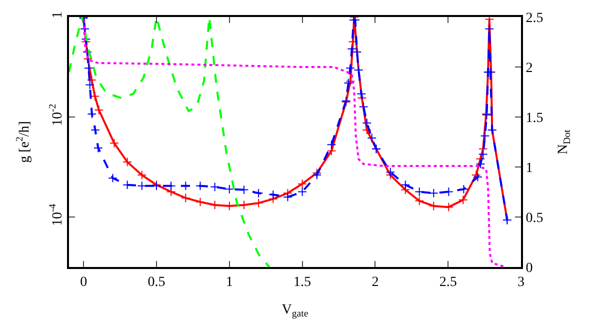 The image size is (601, 333). I want to click on x-axis-title: V$_{gate}$, so click(295, 311).